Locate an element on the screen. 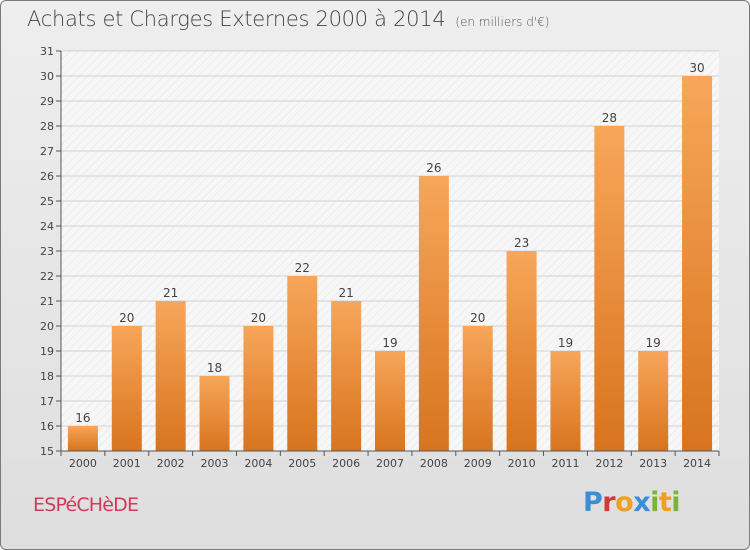 Image resolution: width=750 pixels, height=550 pixels. logo-letter: r is located at coordinates (609, 502).